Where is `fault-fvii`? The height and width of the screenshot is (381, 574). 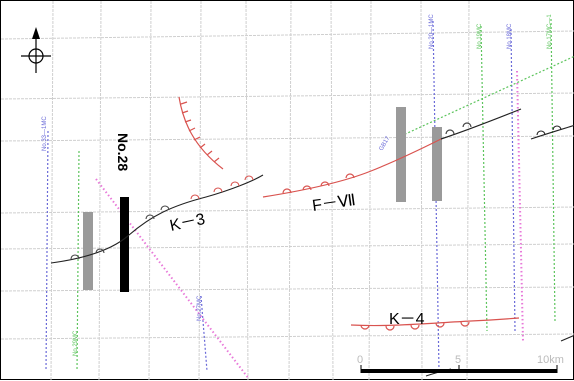 fault-fvii is located at coordinates (392, 153).